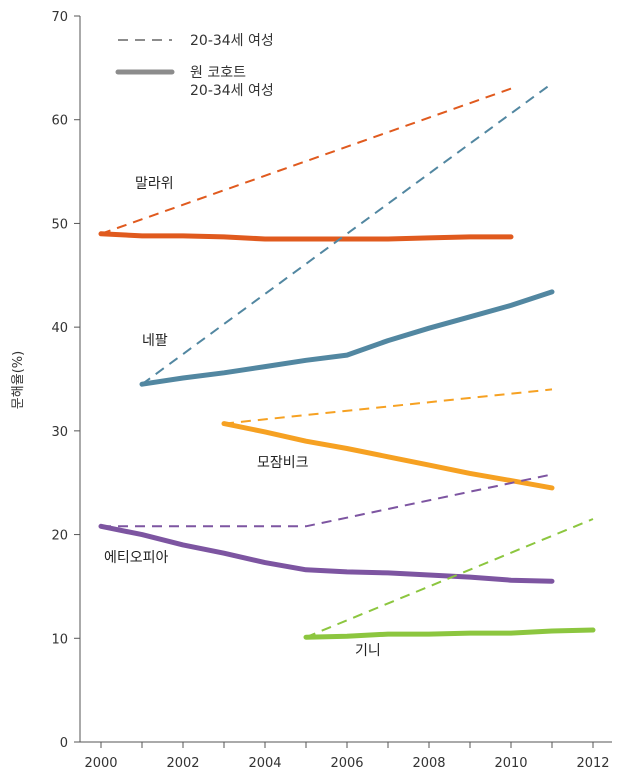  I want to click on y-tick-label: 40, so click(59, 328).